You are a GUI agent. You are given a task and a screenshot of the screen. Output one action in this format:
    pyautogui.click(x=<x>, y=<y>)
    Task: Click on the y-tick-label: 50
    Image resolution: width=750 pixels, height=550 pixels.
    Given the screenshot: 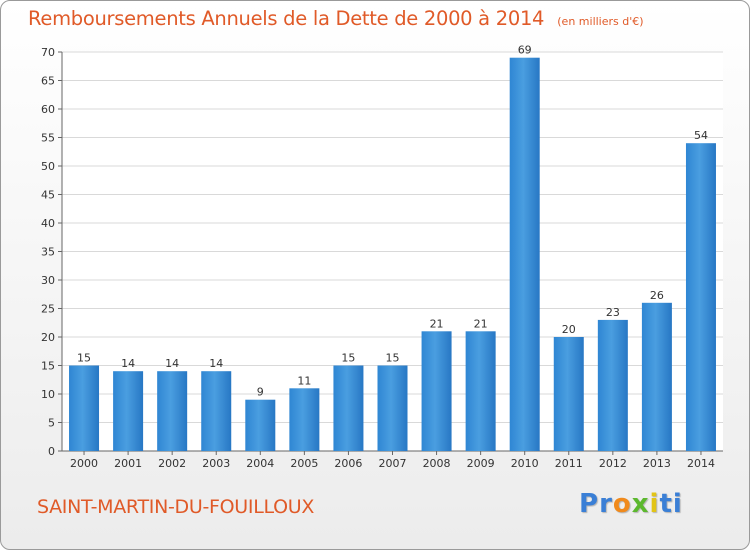 What is the action you would take?
    pyautogui.click(x=48, y=166)
    